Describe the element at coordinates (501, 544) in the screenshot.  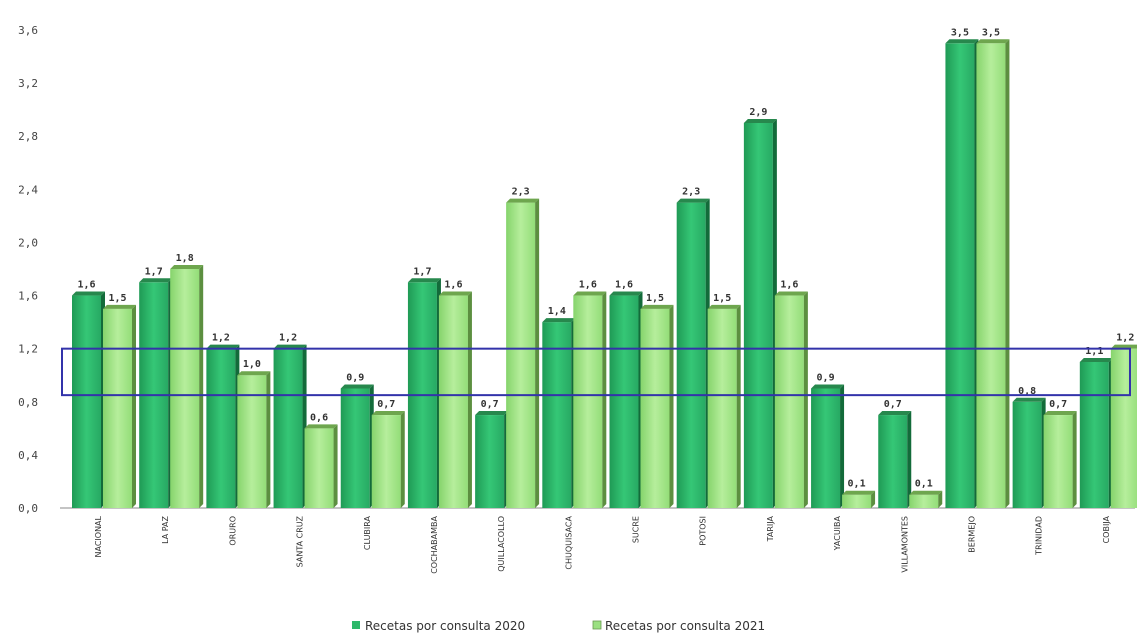
I see `category-label: QUILLACOLLO` at that location.